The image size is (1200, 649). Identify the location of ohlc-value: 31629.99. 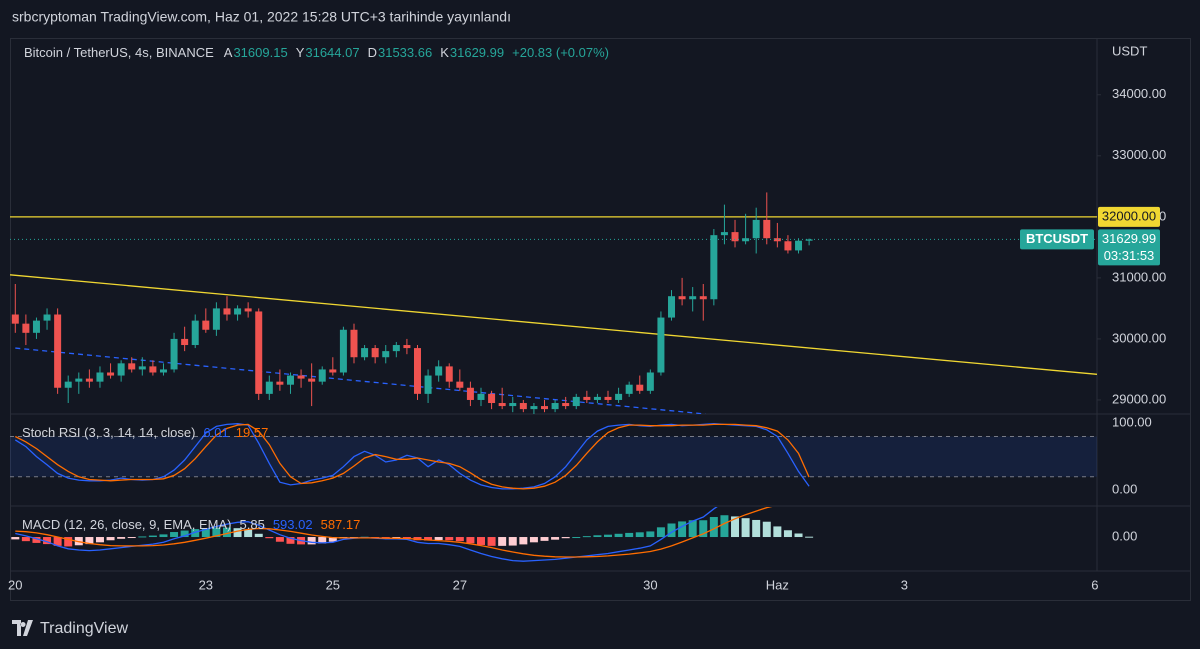
(477, 52).